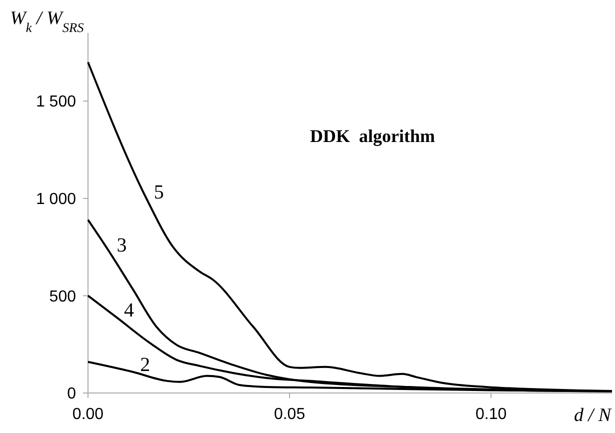 This screenshot has width=615, height=433. What do you see at coordinates (121, 245) in the screenshot?
I see `series-label: 3` at bounding box center [121, 245].